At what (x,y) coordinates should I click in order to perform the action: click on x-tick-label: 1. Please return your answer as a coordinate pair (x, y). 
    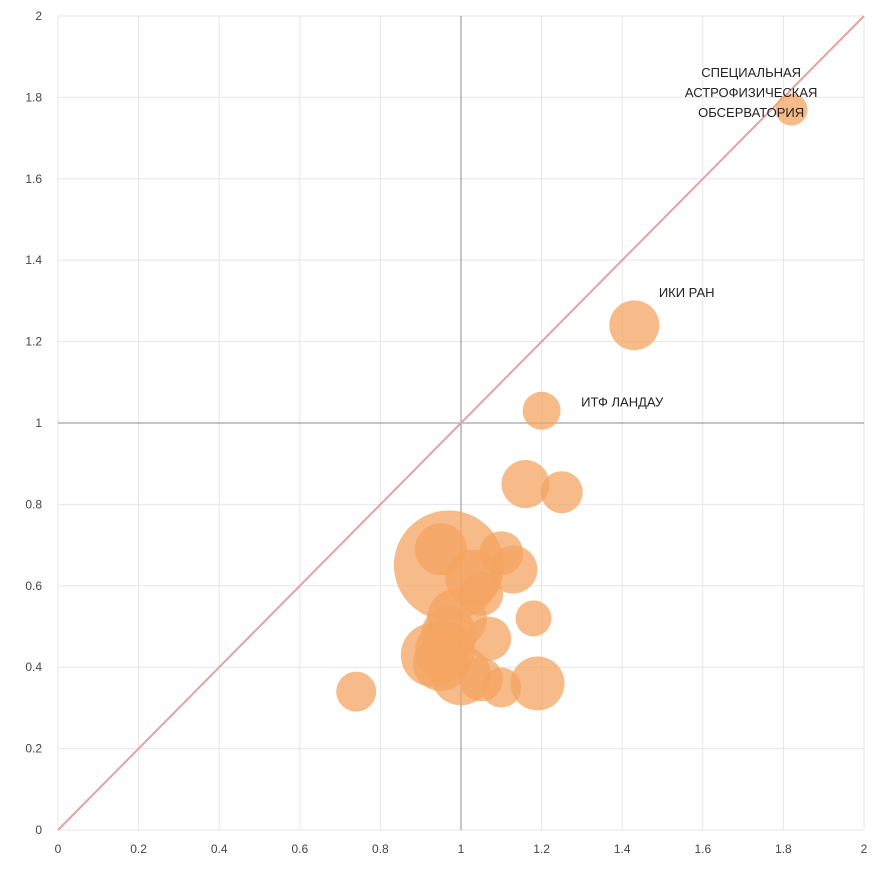
    Looking at the image, I should click on (461, 849).